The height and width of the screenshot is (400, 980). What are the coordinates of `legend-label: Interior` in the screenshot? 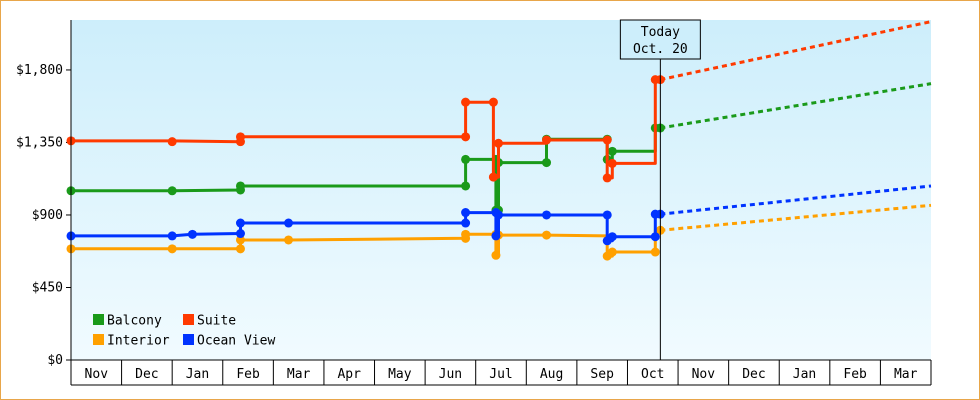 It's located at (138, 341).